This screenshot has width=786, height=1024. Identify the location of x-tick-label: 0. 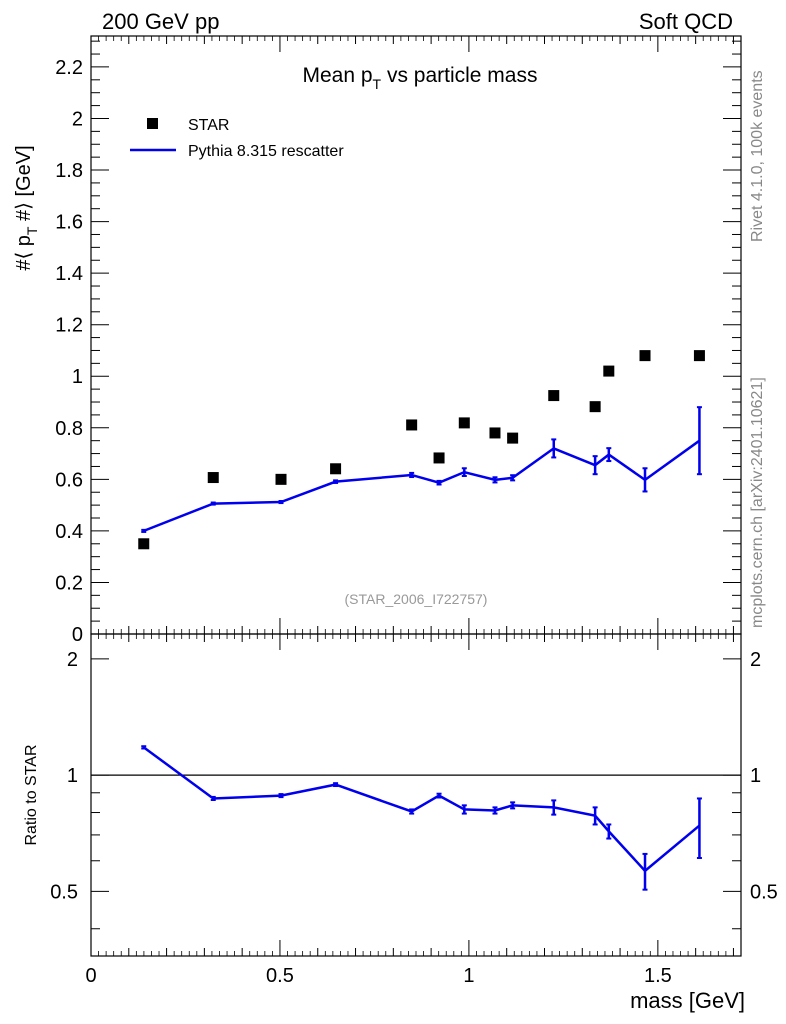
(90, 976).